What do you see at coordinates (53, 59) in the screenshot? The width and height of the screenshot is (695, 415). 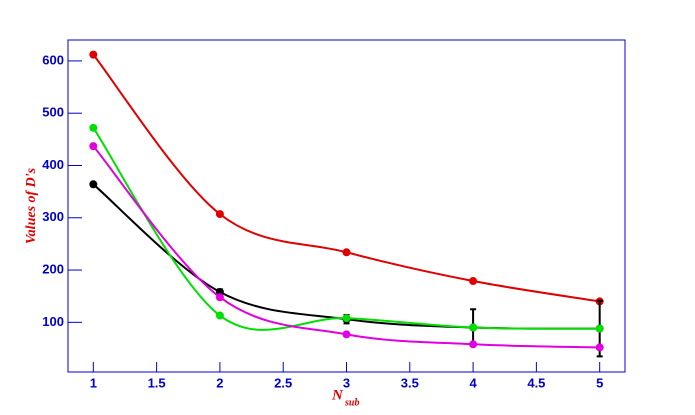 I see `y-tick-label: 600` at bounding box center [53, 59].